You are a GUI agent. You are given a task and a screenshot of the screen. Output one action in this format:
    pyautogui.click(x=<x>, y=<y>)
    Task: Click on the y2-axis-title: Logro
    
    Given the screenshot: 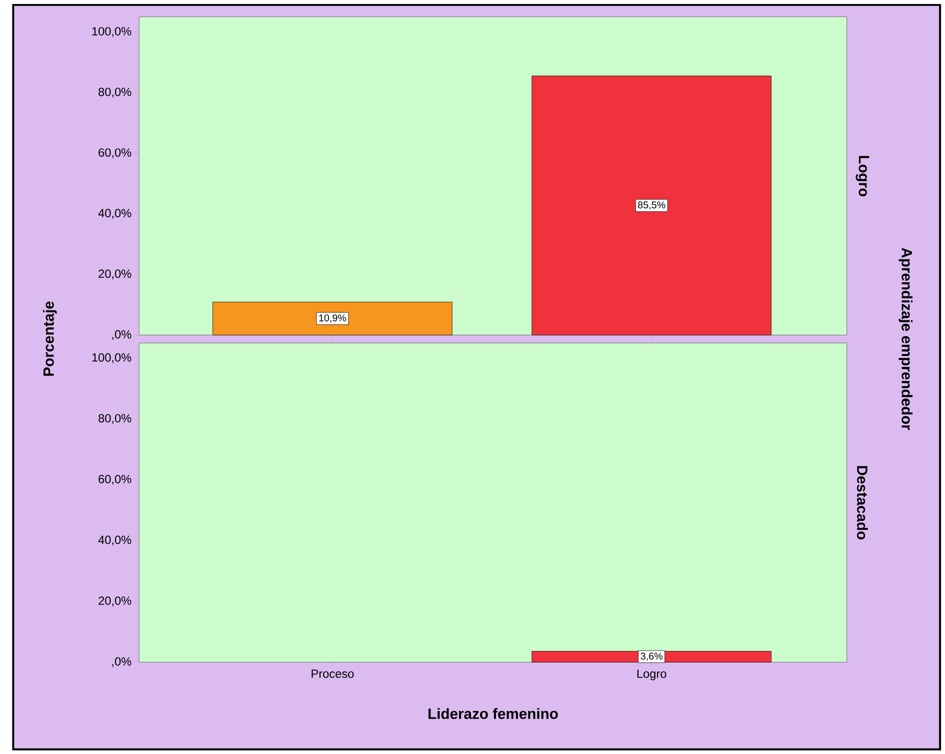 What is the action you would take?
    pyautogui.click(x=863, y=176)
    